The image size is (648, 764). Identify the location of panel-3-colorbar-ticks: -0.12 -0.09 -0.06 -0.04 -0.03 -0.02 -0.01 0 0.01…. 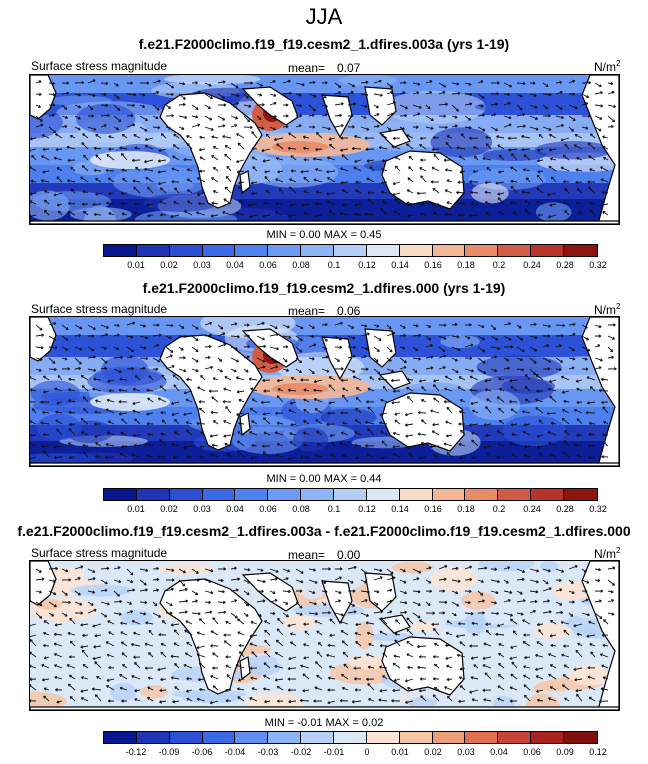
(355, 753).